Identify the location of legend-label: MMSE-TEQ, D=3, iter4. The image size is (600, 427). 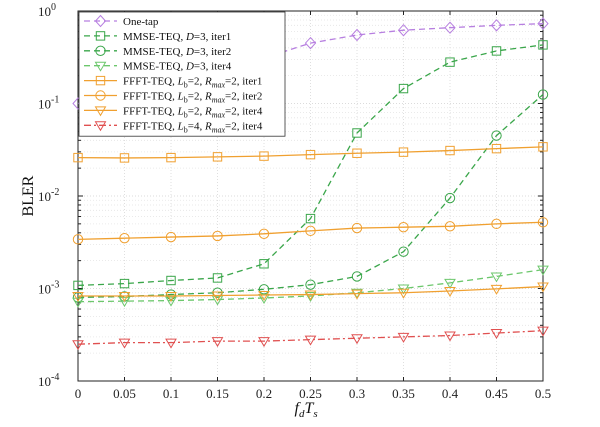
(177, 67).